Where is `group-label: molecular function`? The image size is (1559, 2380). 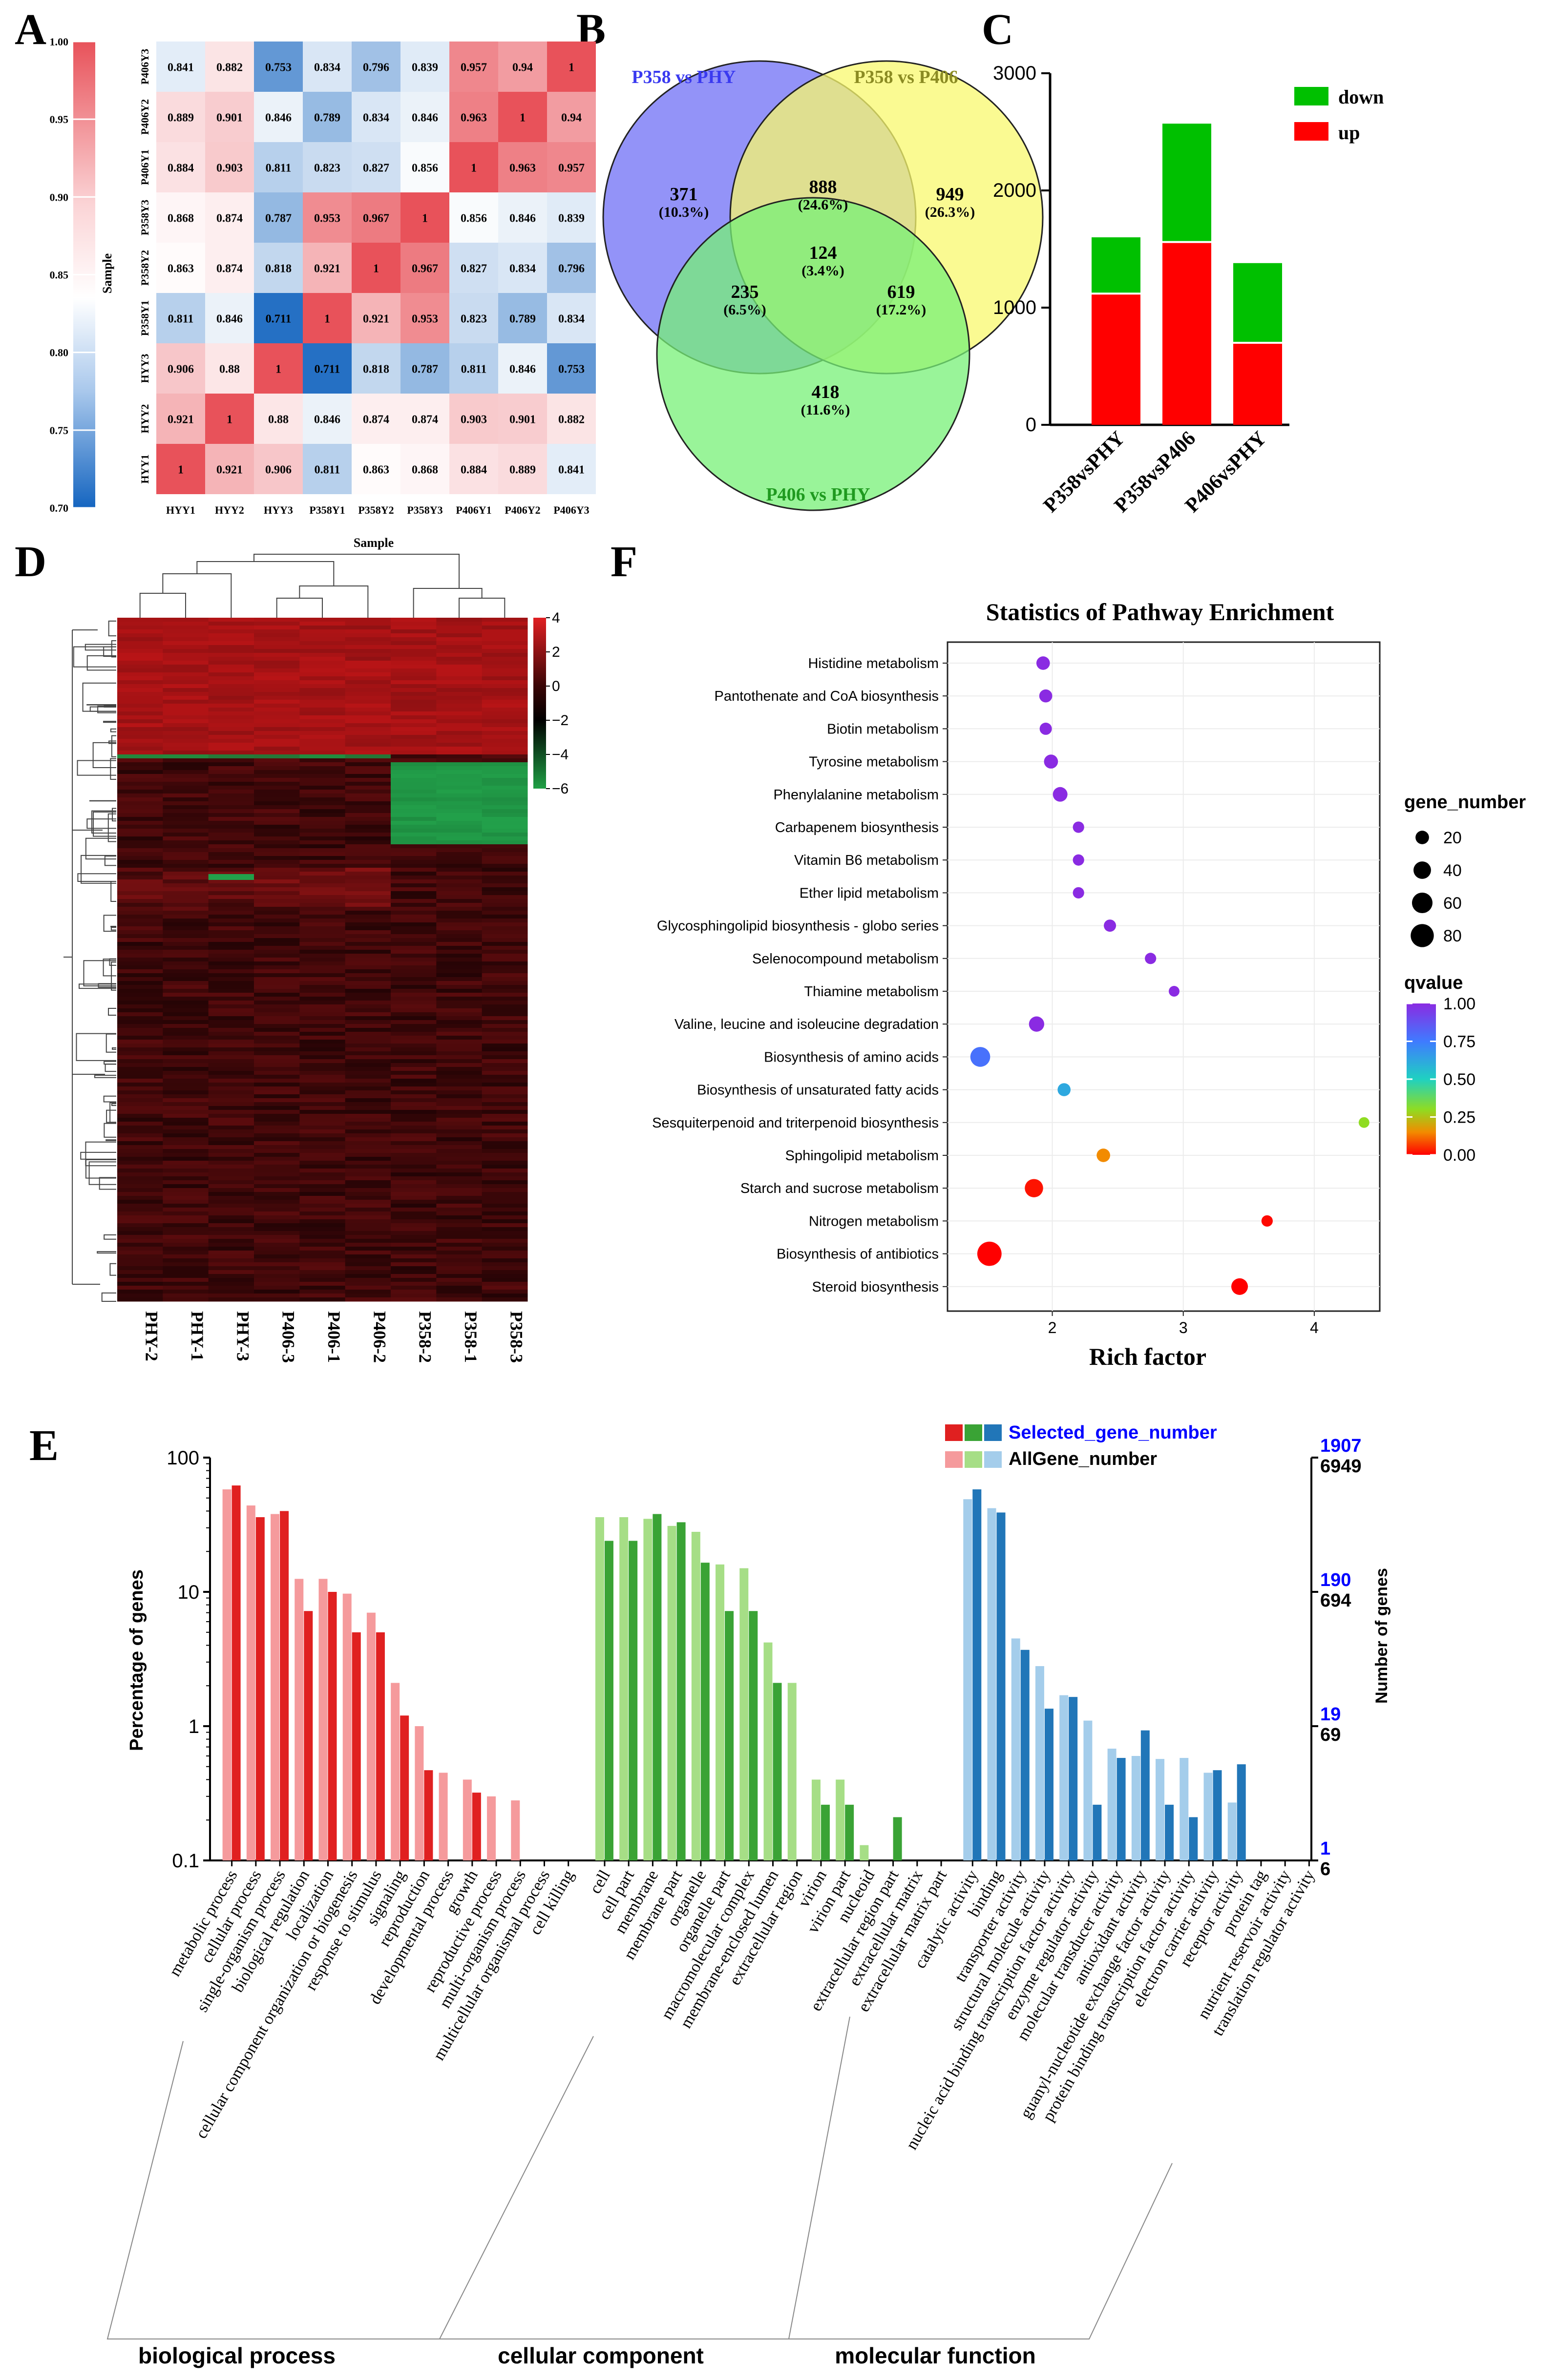 group-label: molecular function is located at coordinates (935, 2355).